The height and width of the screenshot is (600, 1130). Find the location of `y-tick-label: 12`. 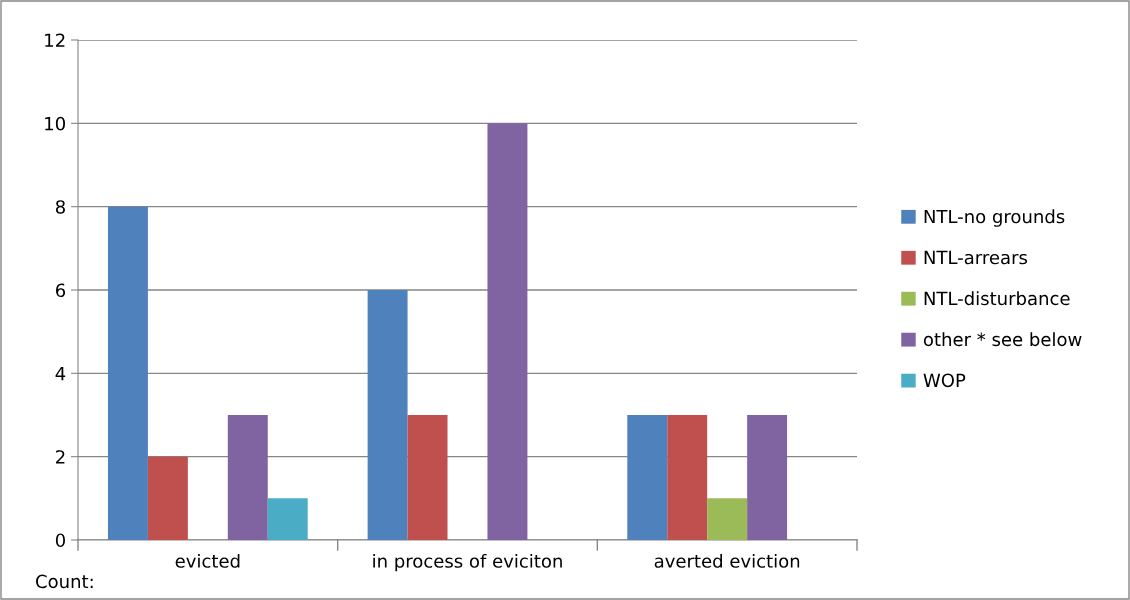

y-tick-label: 12 is located at coordinates (55, 40).